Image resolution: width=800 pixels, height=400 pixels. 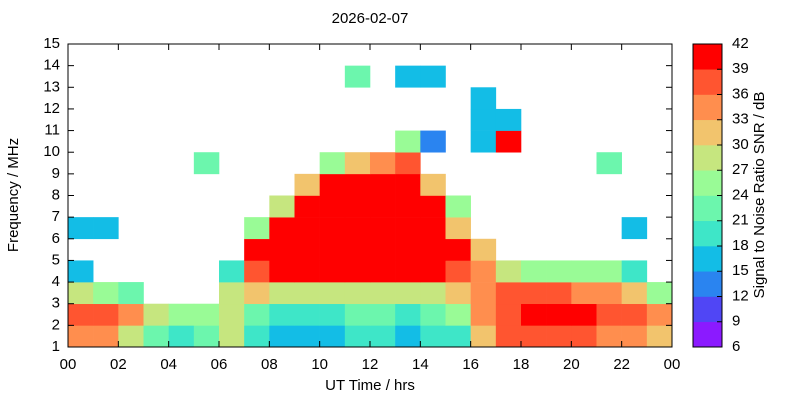 What do you see at coordinates (470, 364) in the screenshot?
I see `x-tick-label: 16` at bounding box center [470, 364].